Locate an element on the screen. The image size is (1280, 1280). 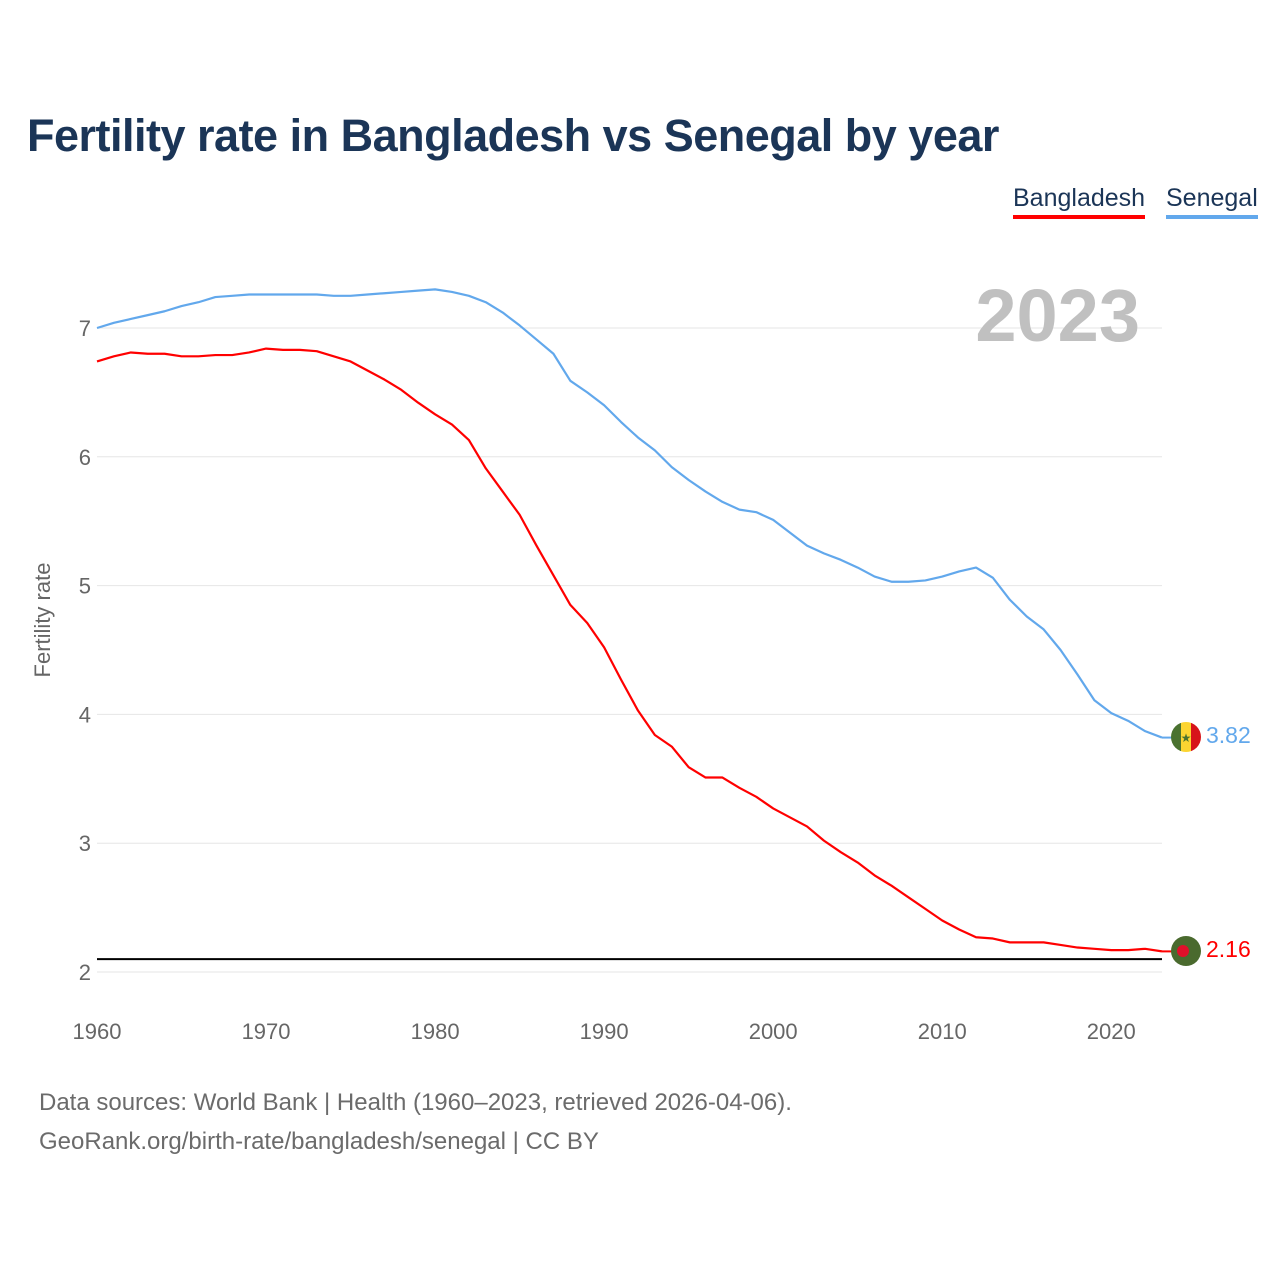
x-tick-label: 2000 is located at coordinates (773, 1031).